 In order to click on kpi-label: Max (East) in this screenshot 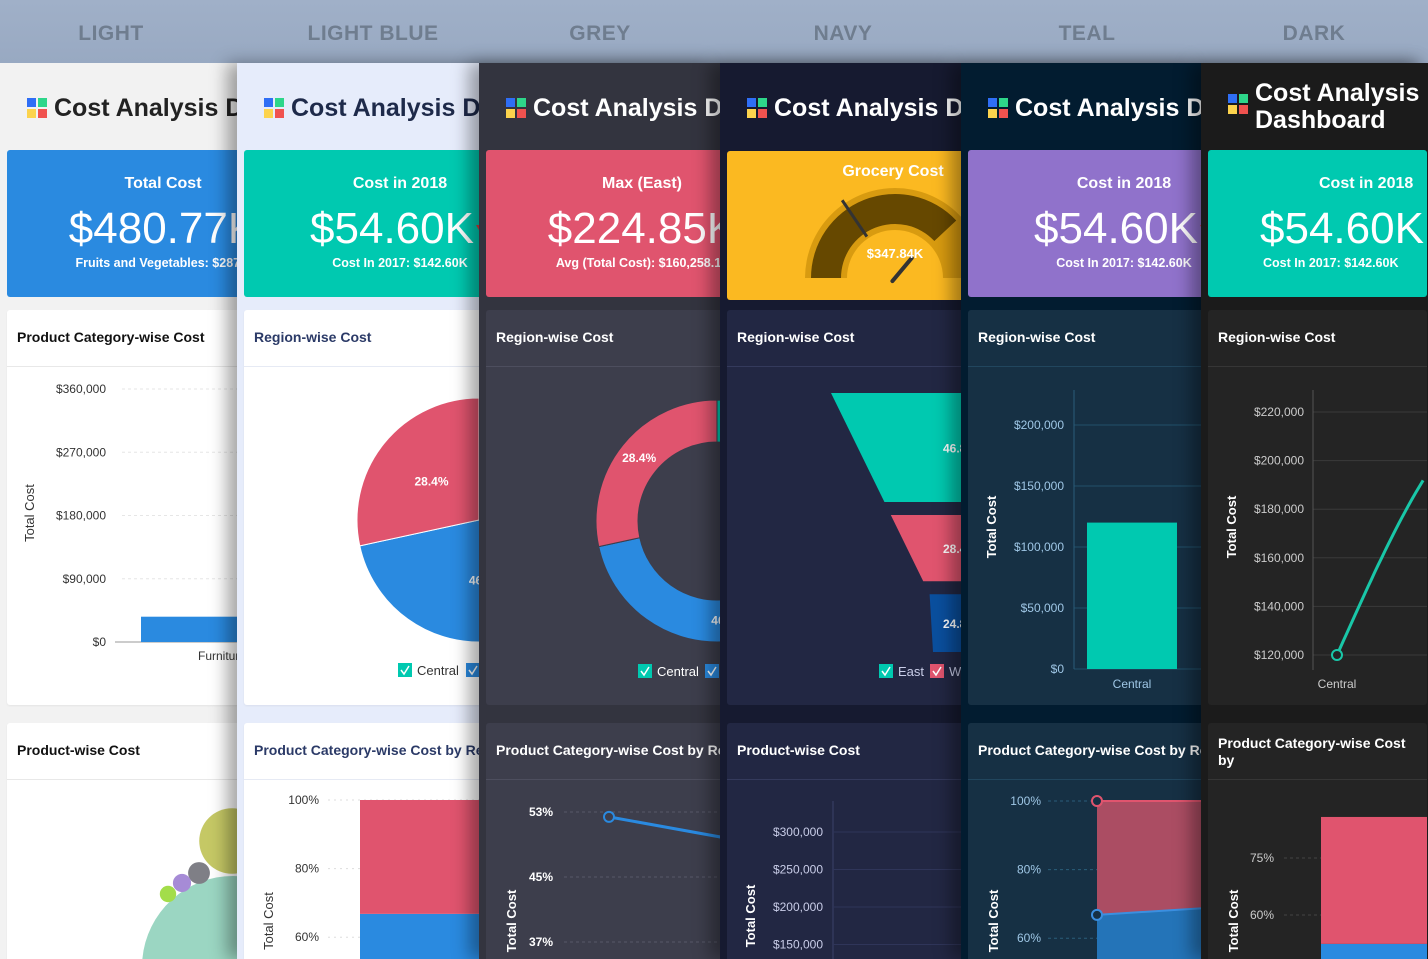, I will do `click(642, 183)`.